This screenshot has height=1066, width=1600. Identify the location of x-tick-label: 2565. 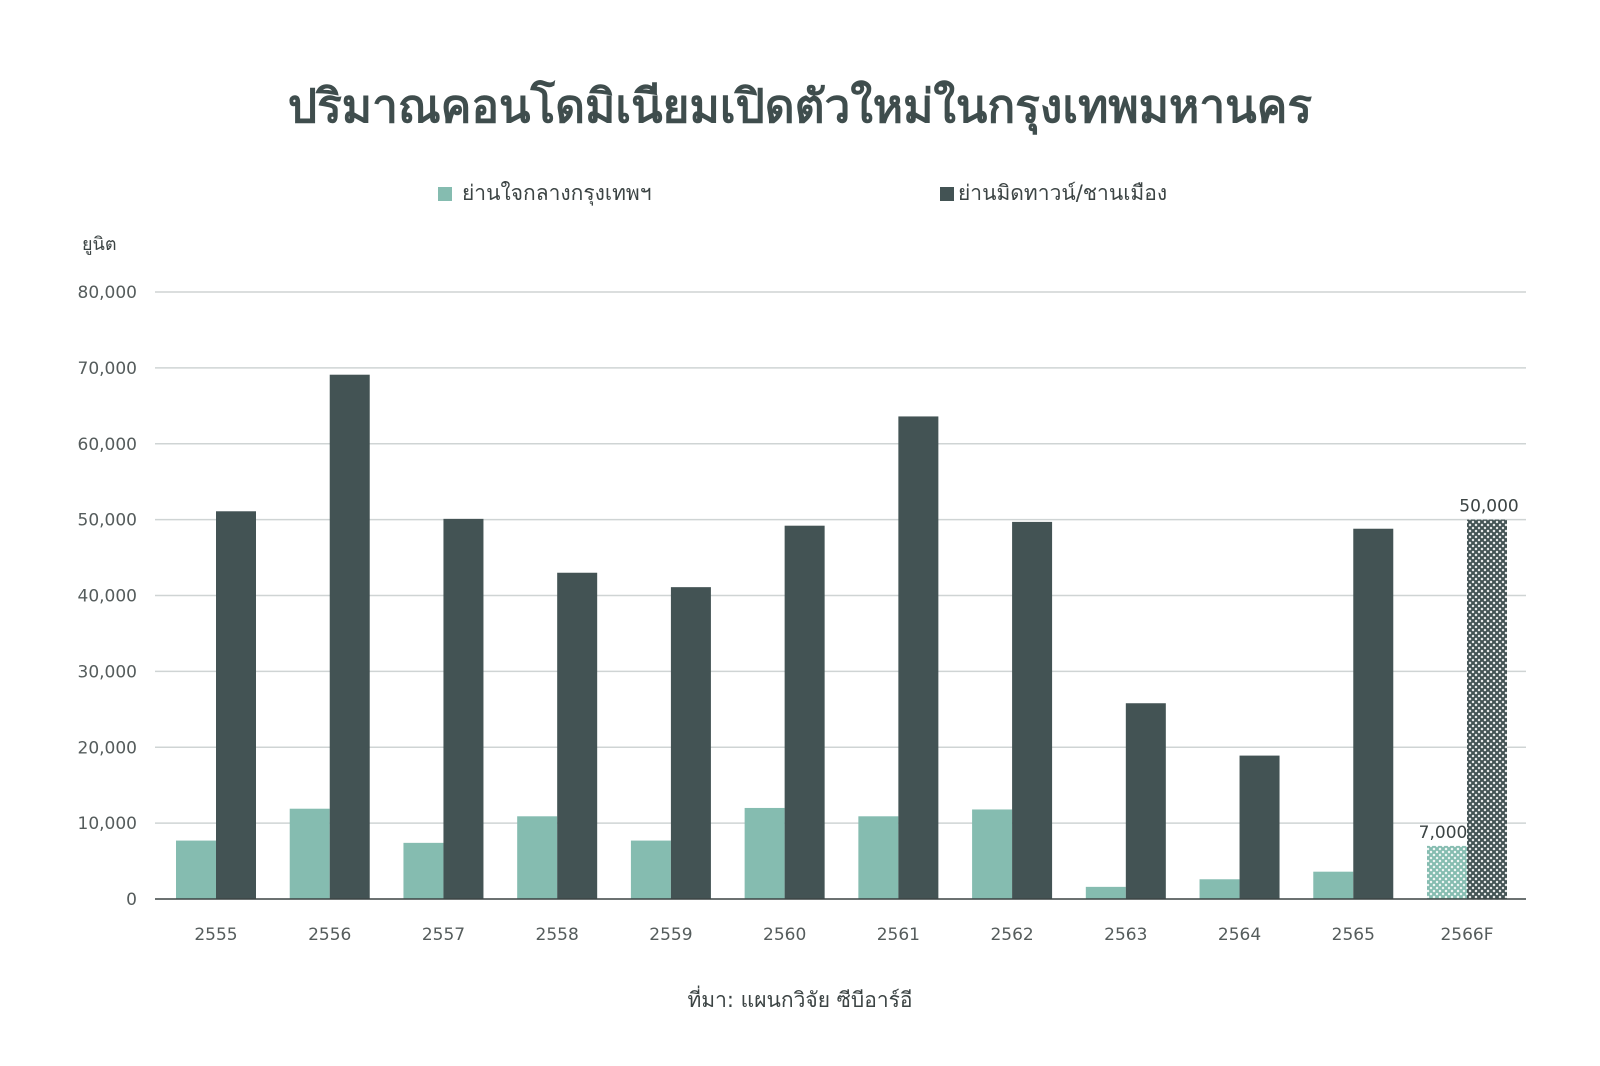
(1353, 935).